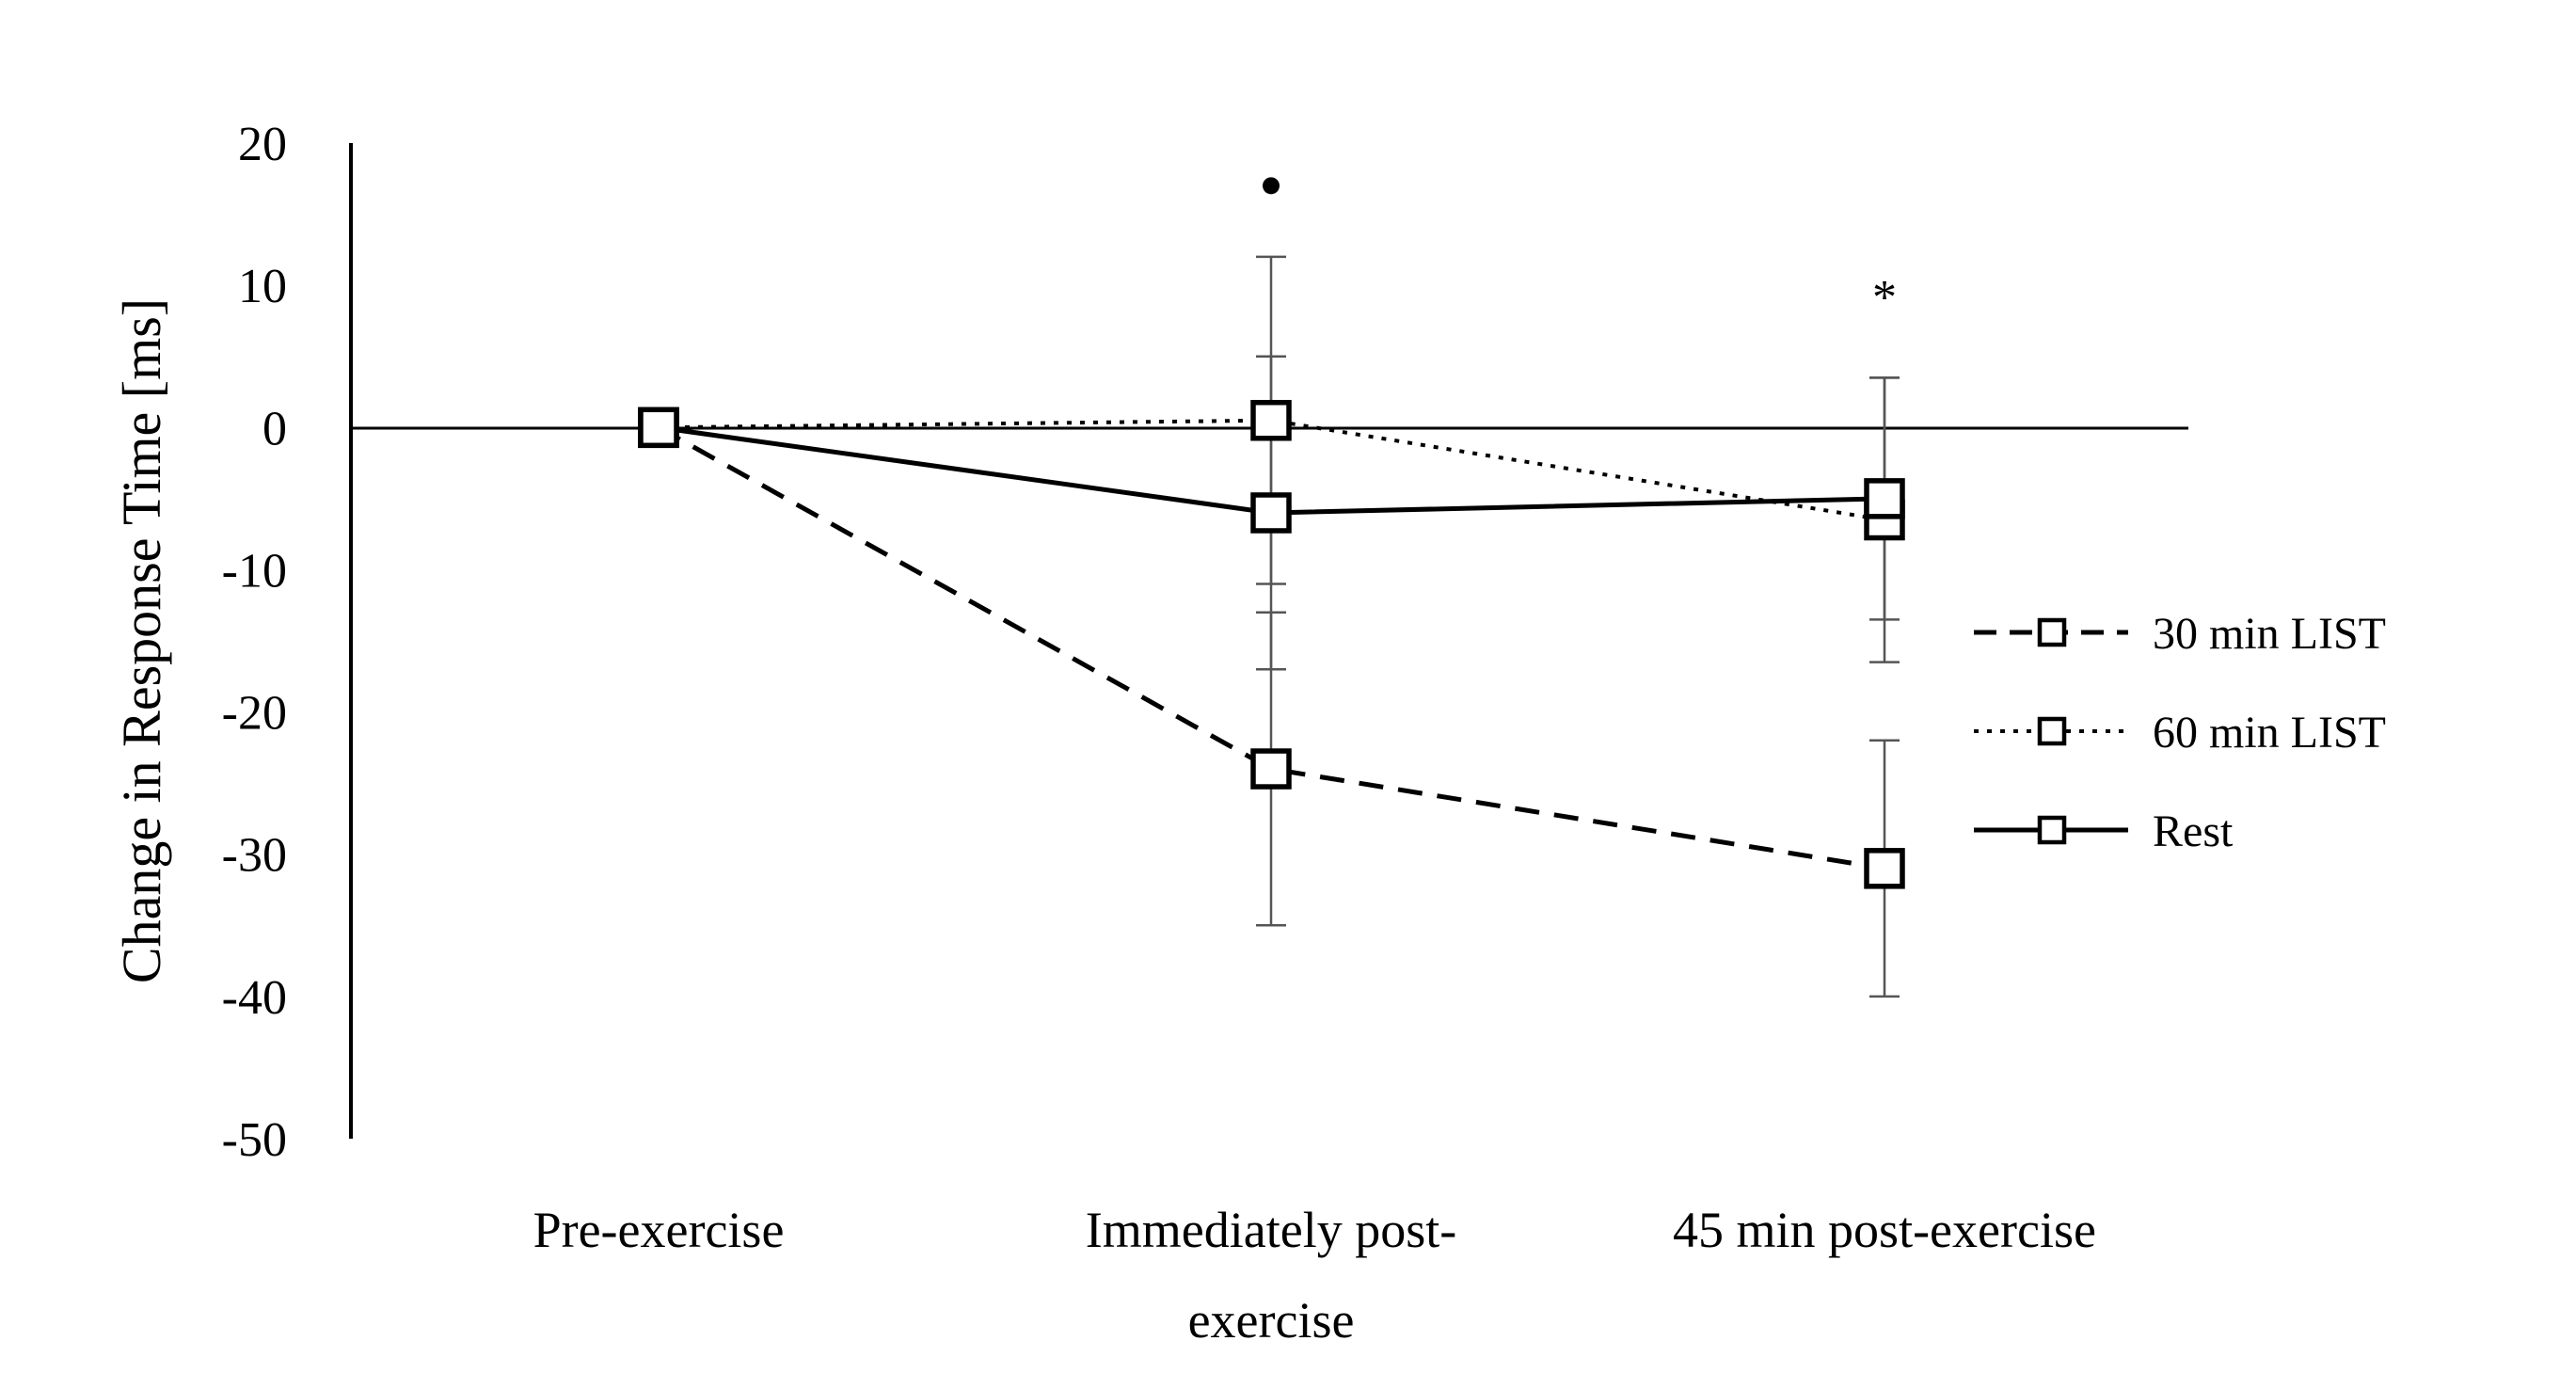  Describe the element at coordinates (1271, 186) in the screenshot. I see `significance-dot` at that location.